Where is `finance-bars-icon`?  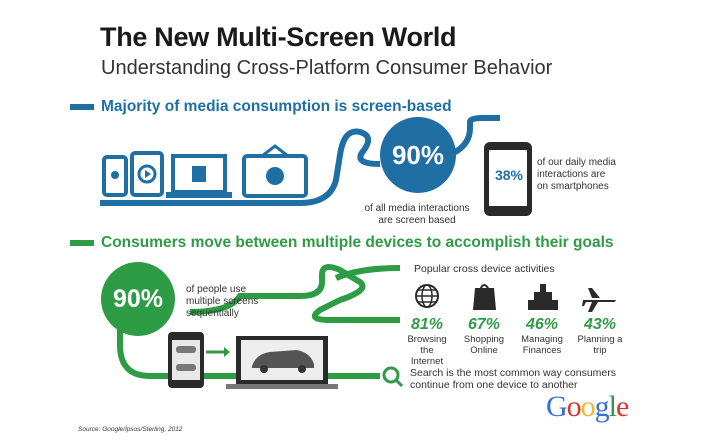
finance-bars-icon is located at coordinates (543, 297).